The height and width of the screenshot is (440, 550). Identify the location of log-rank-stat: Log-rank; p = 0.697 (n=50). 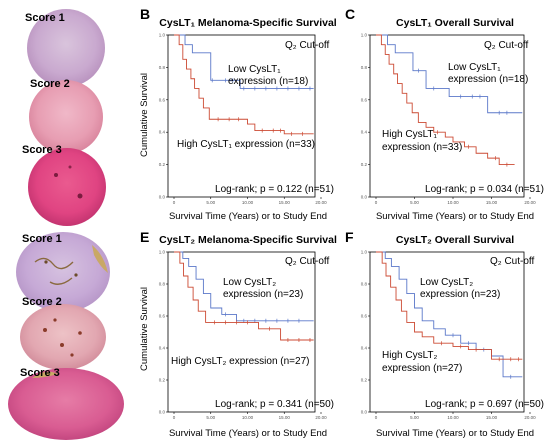
(484, 404).